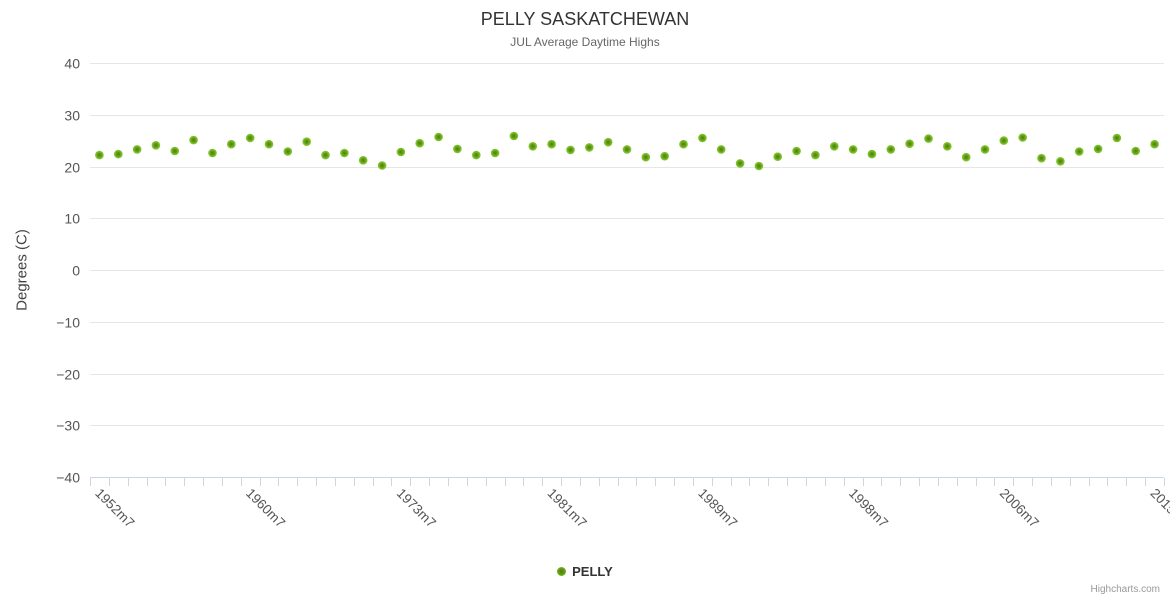 The image size is (1170, 600). Describe the element at coordinates (72, 64) in the screenshot. I see `y-axis-label: 40` at that location.